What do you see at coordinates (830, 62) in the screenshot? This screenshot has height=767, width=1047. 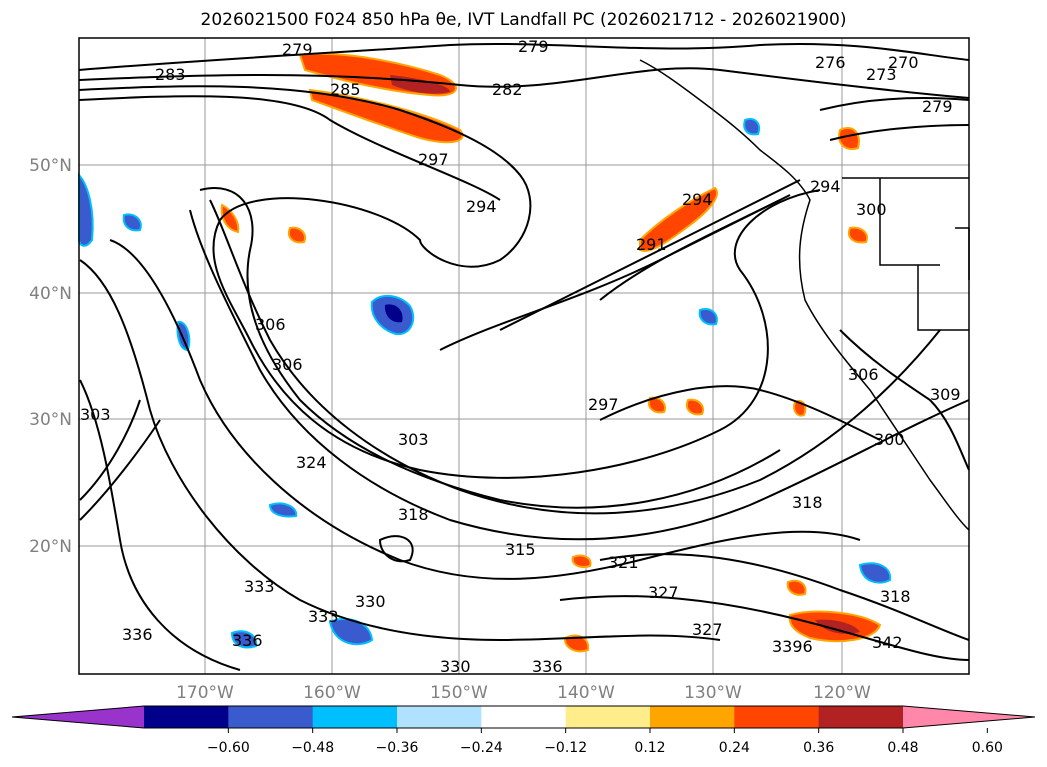 I see `contour-label: 276` at bounding box center [830, 62].